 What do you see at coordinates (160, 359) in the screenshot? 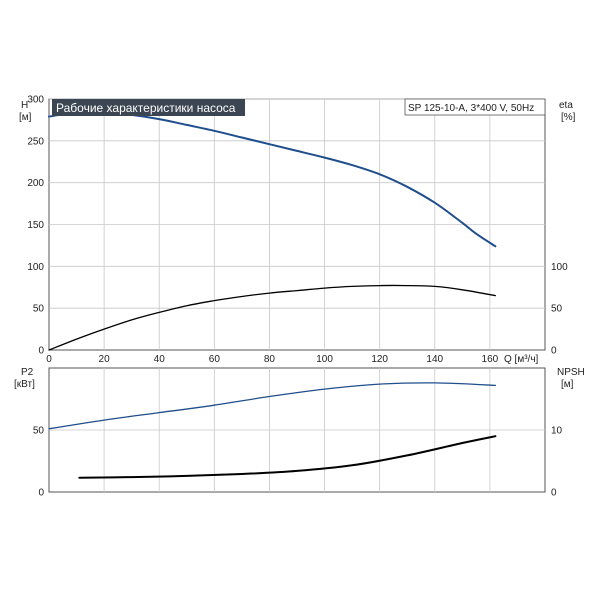
I see `x-tick-label: 40` at bounding box center [160, 359].